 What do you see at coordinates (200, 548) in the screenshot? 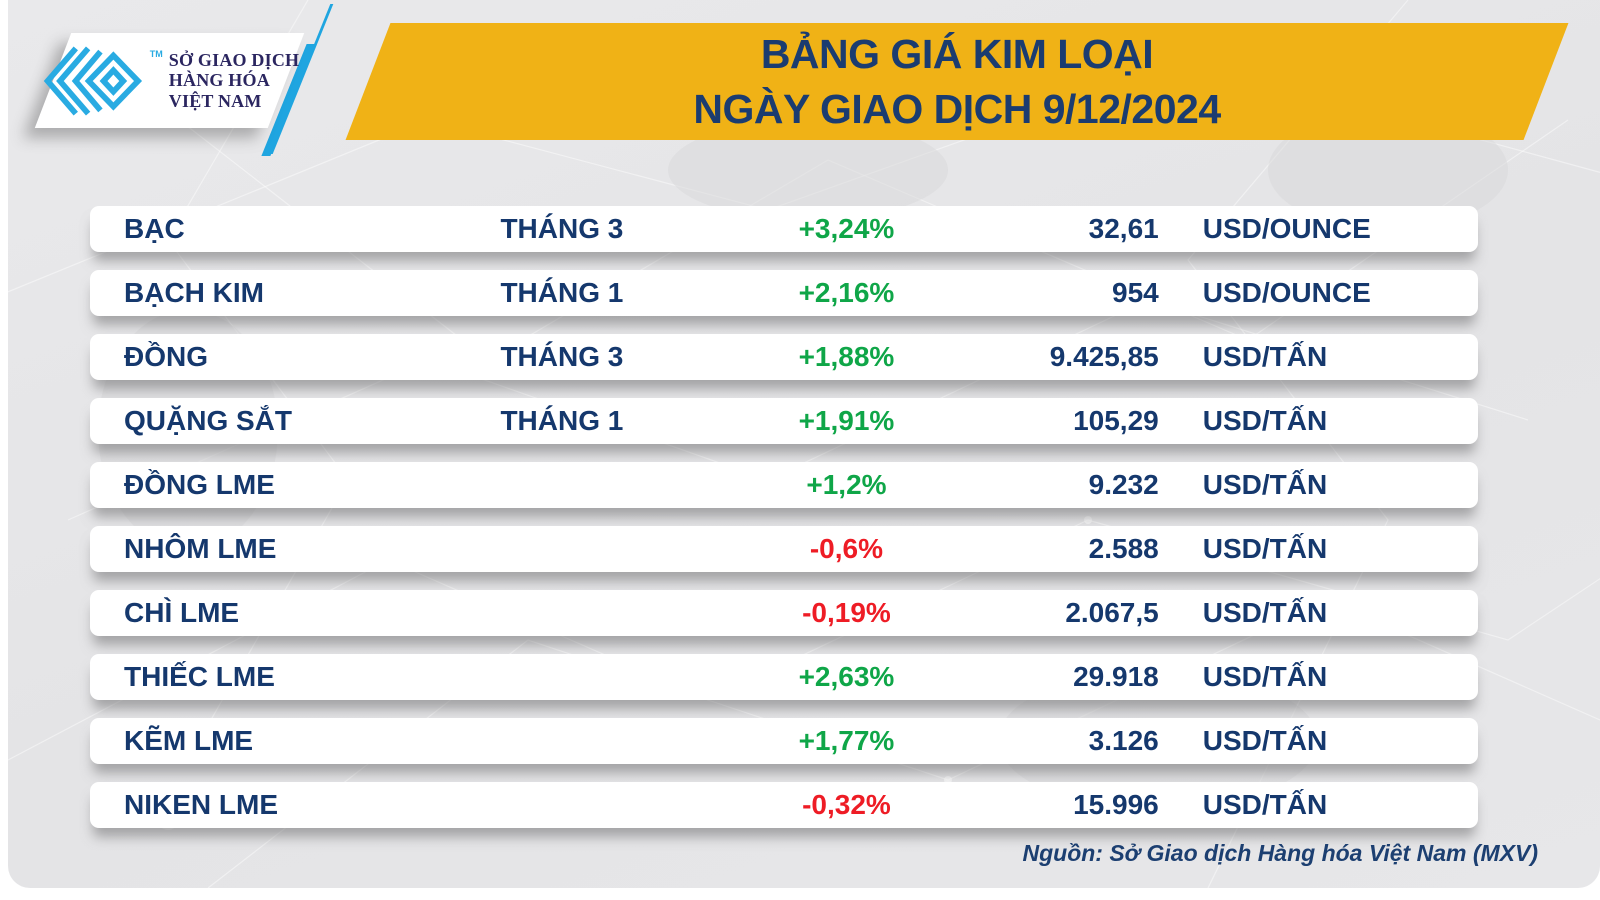
I see `metal-name: NHÔM LME` at bounding box center [200, 548].